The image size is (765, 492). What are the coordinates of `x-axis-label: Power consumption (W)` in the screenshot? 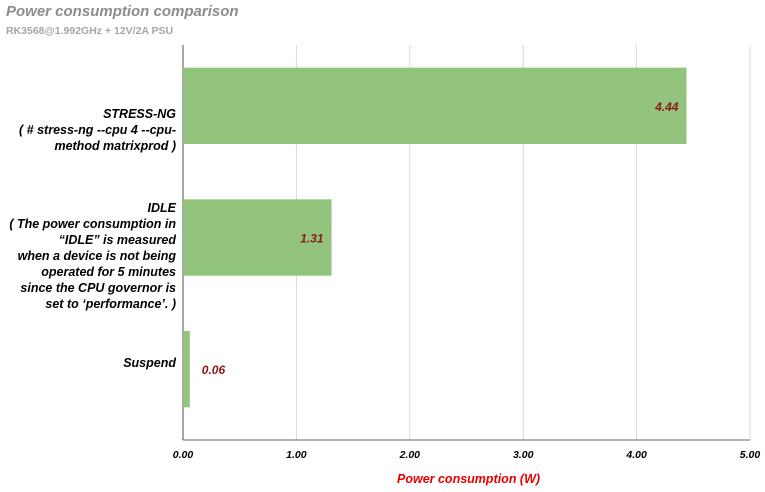 It's located at (469, 479).